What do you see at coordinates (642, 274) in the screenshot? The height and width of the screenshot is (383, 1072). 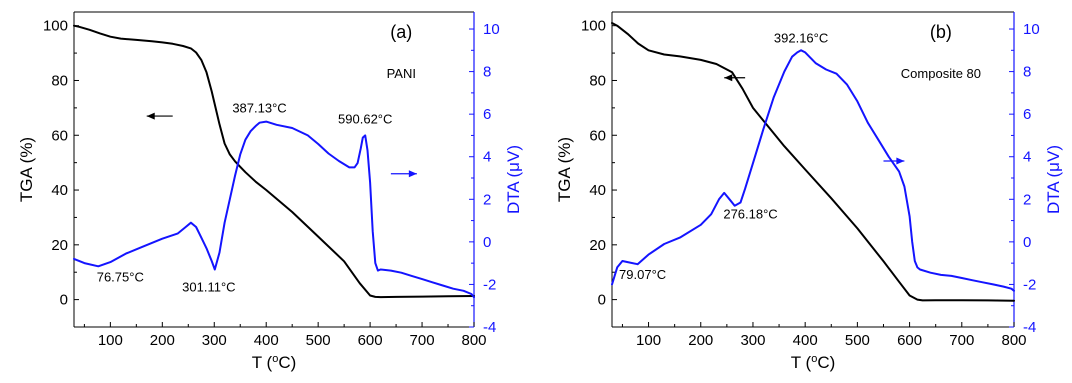 I see `peak-annotation: 79.07°C` at bounding box center [642, 274].